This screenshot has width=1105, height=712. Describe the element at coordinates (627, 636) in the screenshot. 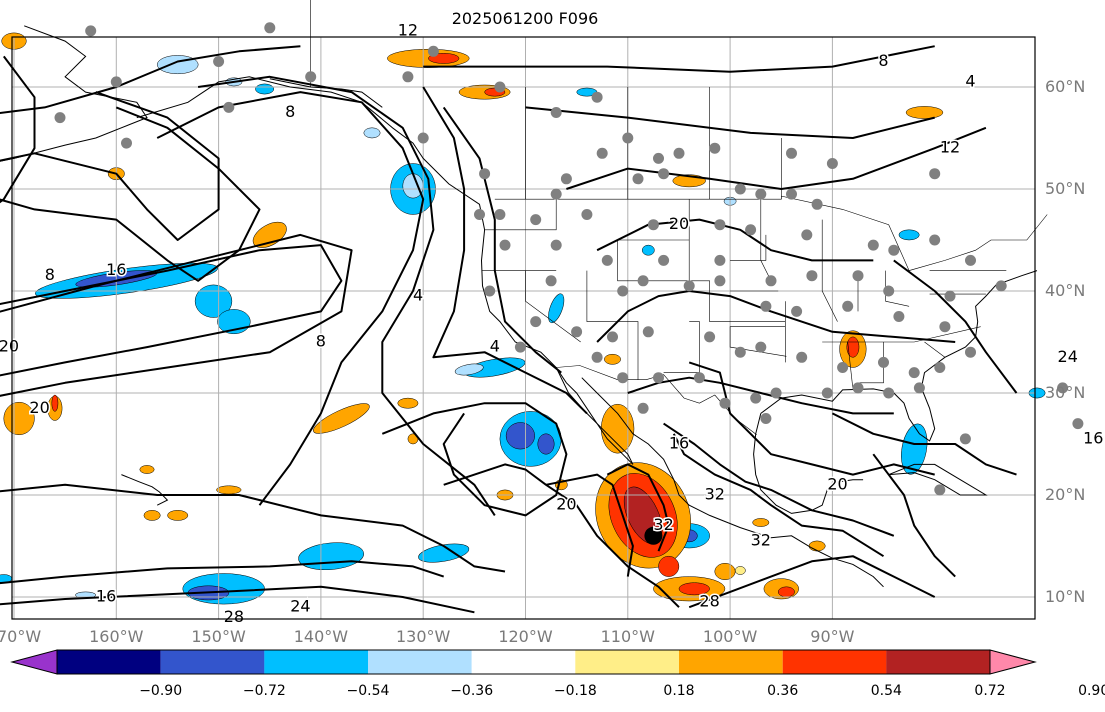

I see `longitude-label: 110°W` at that location.